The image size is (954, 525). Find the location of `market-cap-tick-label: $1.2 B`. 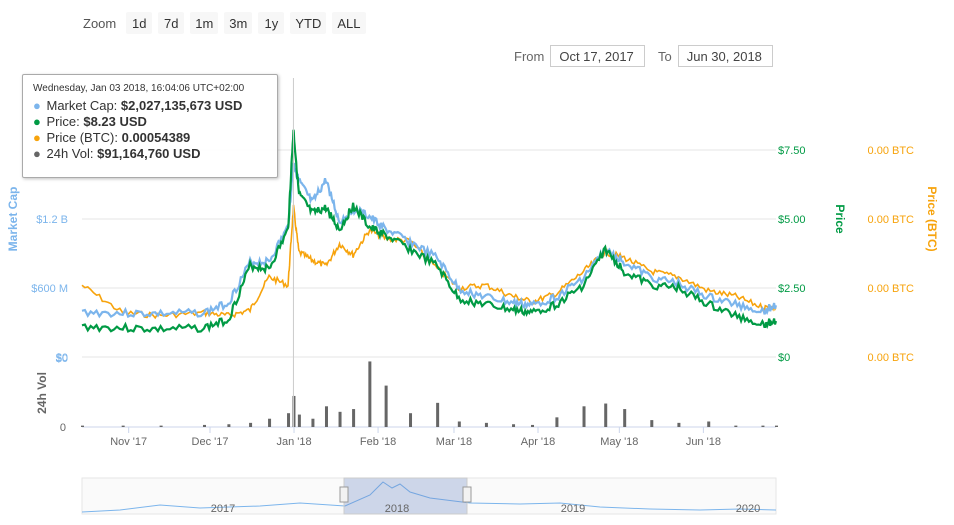

market-cap-tick-label: $1.2 B is located at coordinates (52, 220).